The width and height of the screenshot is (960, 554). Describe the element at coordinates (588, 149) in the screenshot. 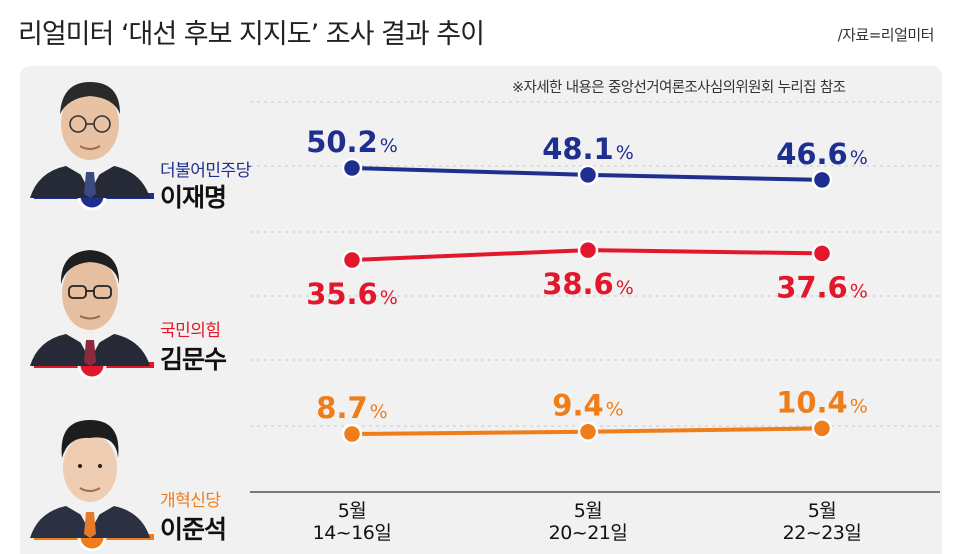

I see `data-label: 48.1%` at that location.